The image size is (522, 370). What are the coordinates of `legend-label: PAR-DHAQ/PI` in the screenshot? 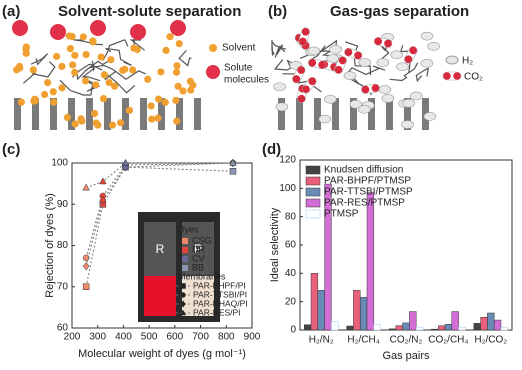 It's located at (220, 303).